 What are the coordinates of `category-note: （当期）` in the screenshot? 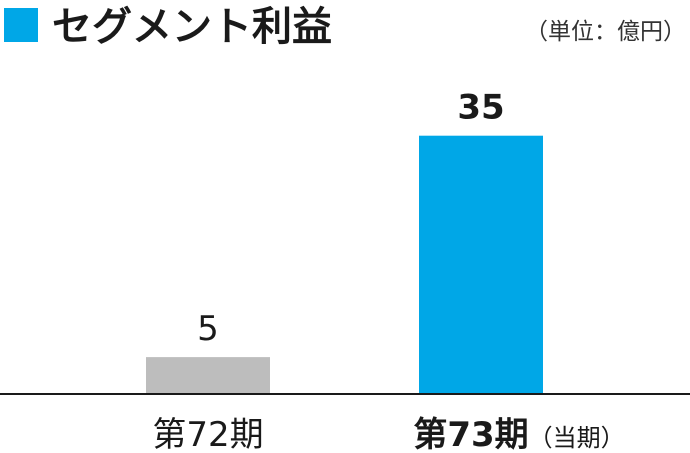 It's located at (577, 438).